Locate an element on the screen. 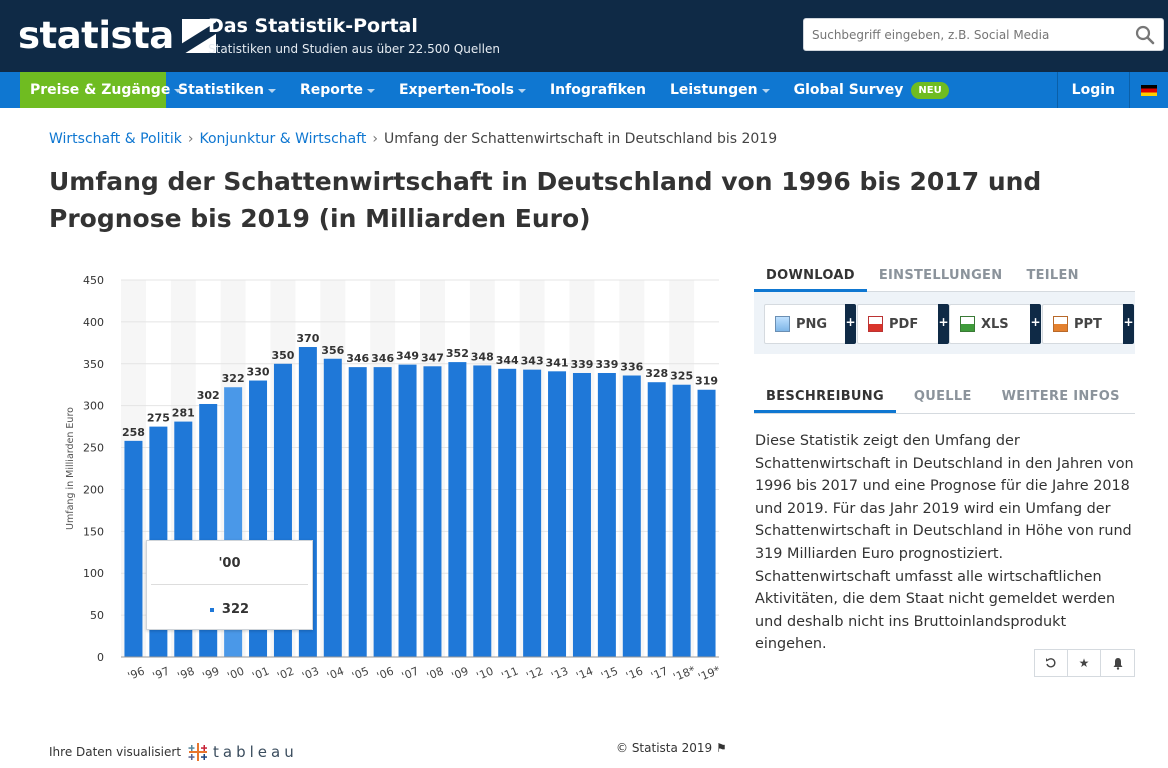 The height and width of the screenshot is (768, 1168). tab-teilen: TEILEN is located at coordinates (1052, 275).